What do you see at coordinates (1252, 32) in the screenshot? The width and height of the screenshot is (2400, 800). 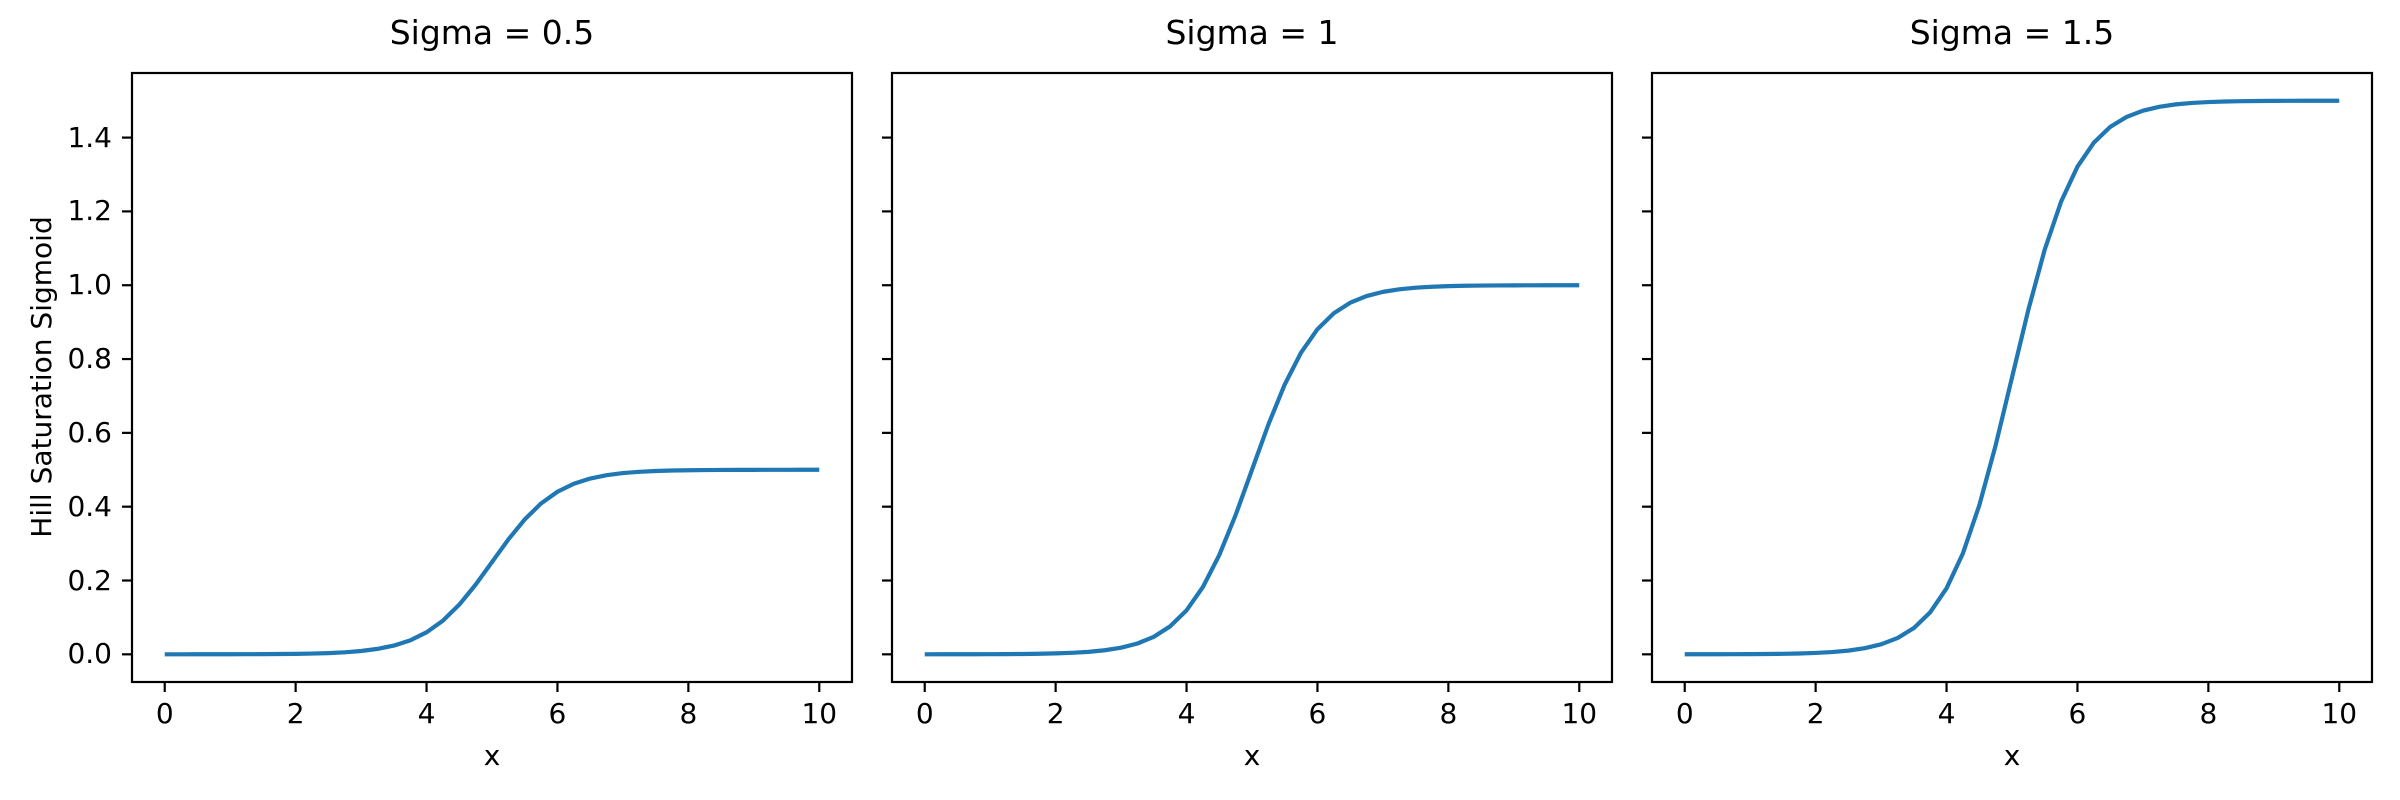 I see `subplot-title: Sigma = 1` at bounding box center [1252, 32].